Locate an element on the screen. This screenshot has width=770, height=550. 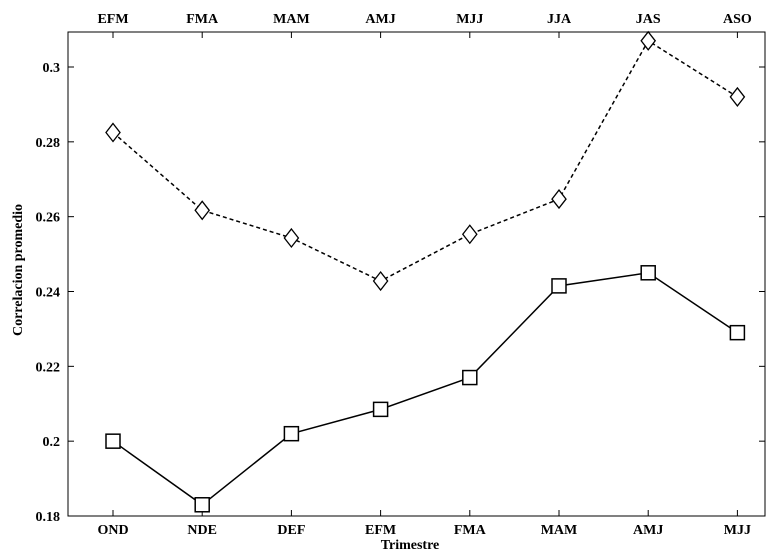
top-x-tick-label: EFM is located at coordinates (112, 19).